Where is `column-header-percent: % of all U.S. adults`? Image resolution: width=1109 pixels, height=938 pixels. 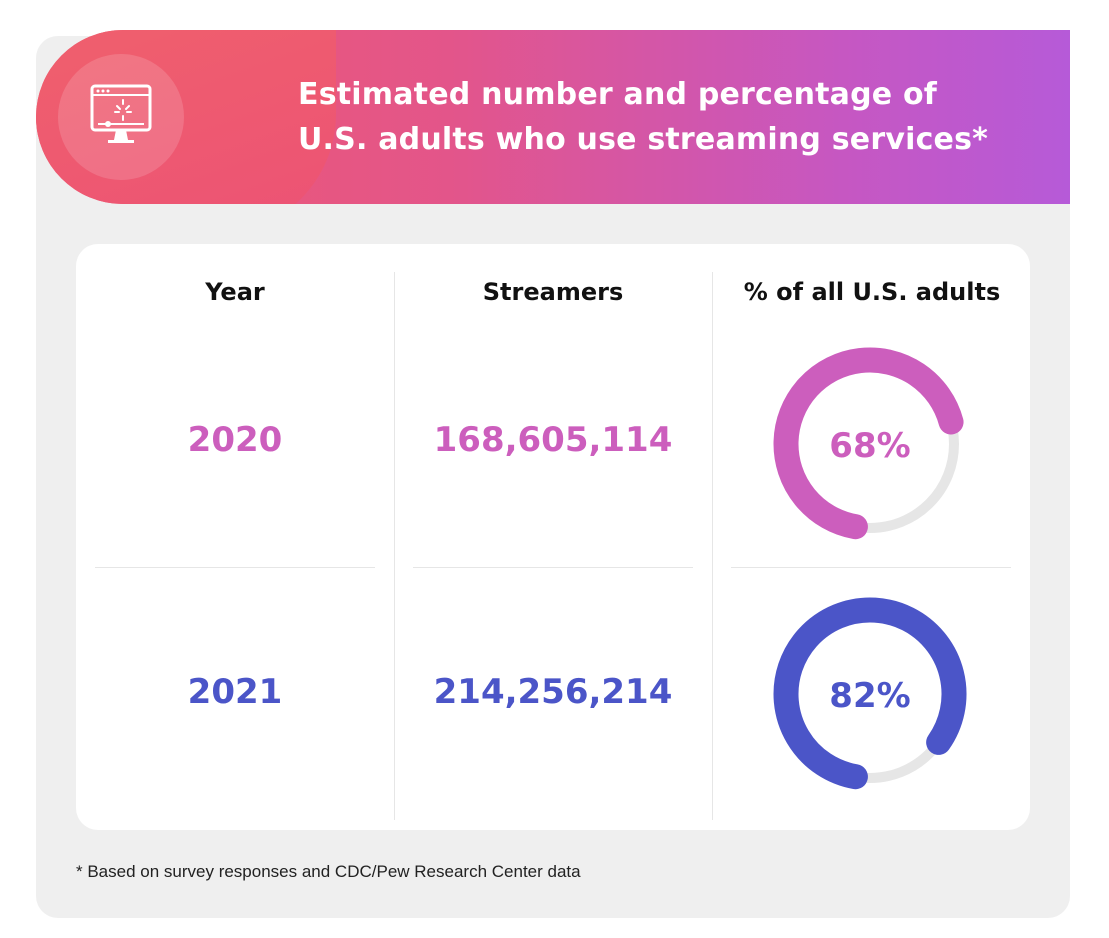
column-header-percent: % of all U.S. adults is located at coordinates (872, 292).